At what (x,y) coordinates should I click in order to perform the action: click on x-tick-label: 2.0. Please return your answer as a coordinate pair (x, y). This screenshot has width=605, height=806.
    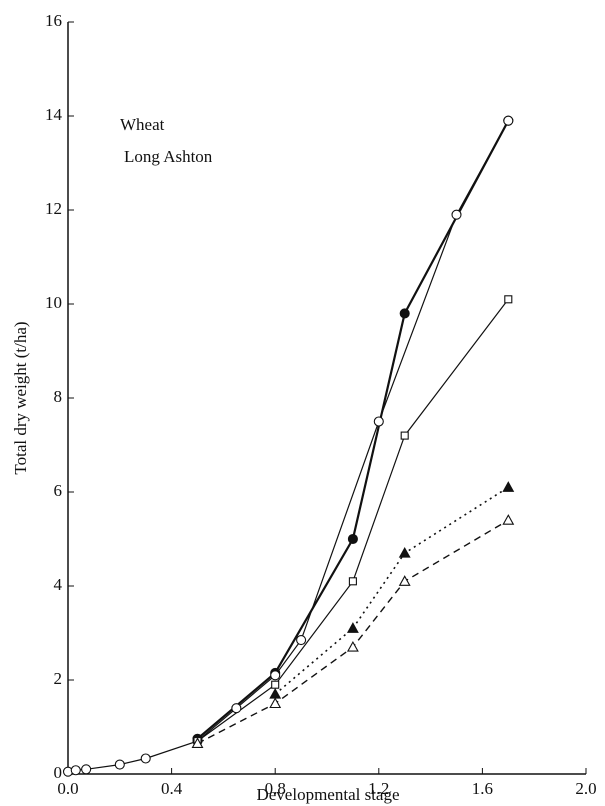
    Looking at the image, I should click on (585, 788).